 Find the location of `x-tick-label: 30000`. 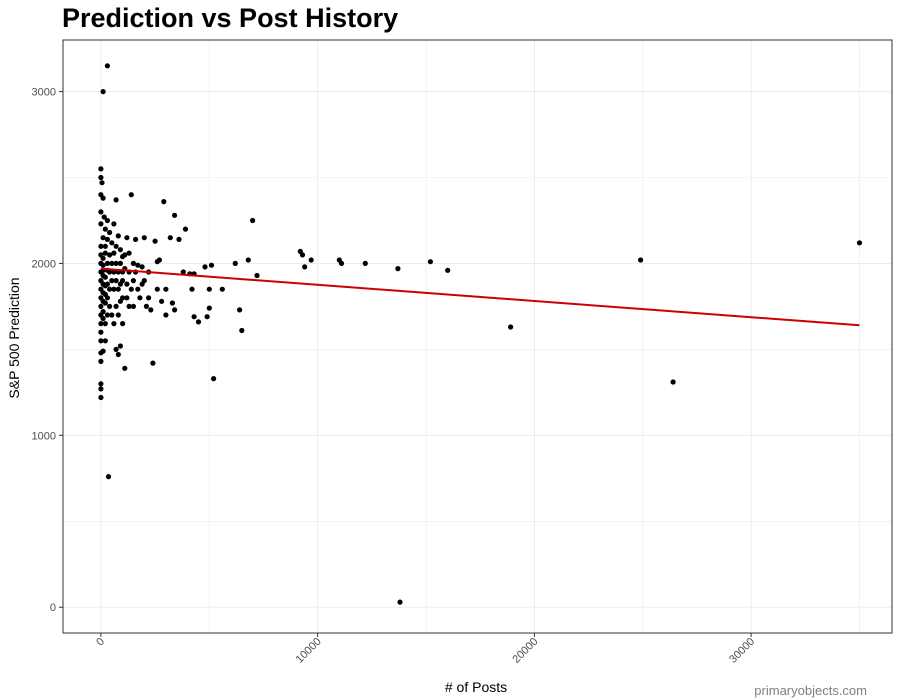

x-tick-label: 30000 is located at coordinates (742, 651).